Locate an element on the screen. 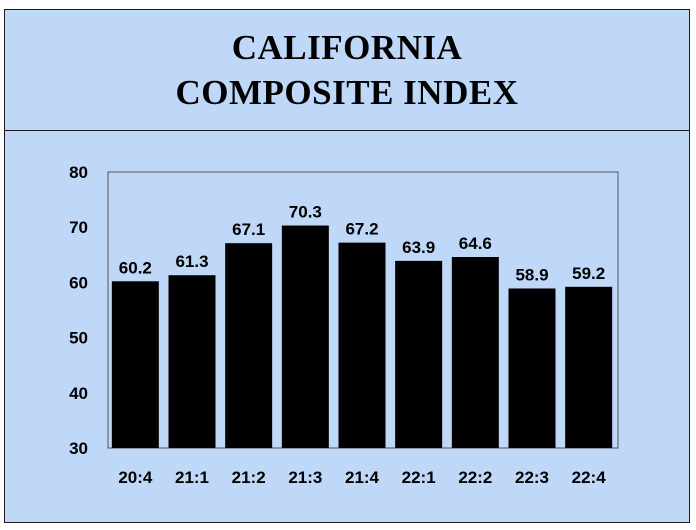  y-tick-label: 50 is located at coordinates (78, 338).